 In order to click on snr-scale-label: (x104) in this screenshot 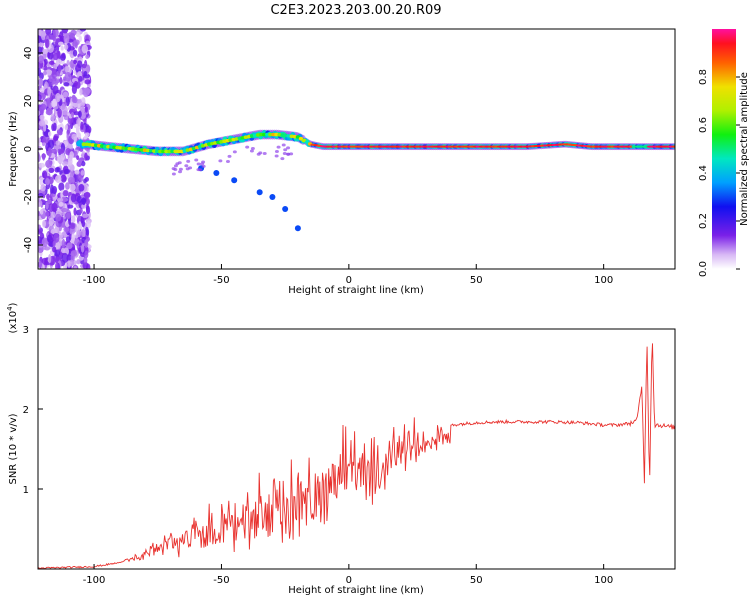, I will do `click(12, 317)`.